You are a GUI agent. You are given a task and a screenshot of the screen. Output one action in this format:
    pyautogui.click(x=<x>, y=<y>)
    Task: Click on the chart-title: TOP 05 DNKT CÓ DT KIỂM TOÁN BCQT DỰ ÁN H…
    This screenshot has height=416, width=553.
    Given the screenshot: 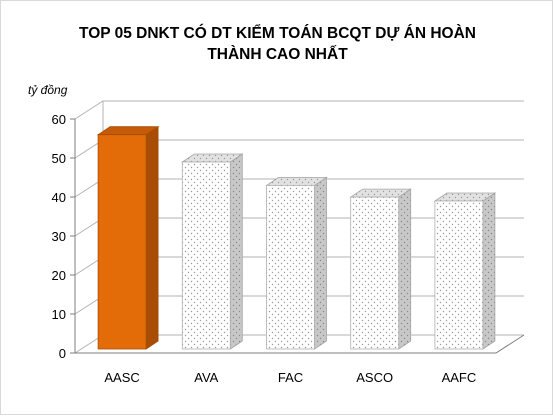 What is the action you would take?
    pyautogui.click(x=277, y=44)
    